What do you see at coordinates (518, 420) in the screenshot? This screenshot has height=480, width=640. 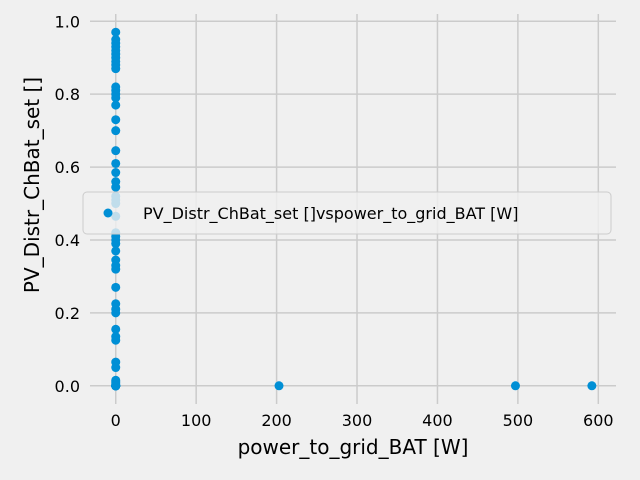 I see `x-tick-label: 500` at bounding box center [518, 420].